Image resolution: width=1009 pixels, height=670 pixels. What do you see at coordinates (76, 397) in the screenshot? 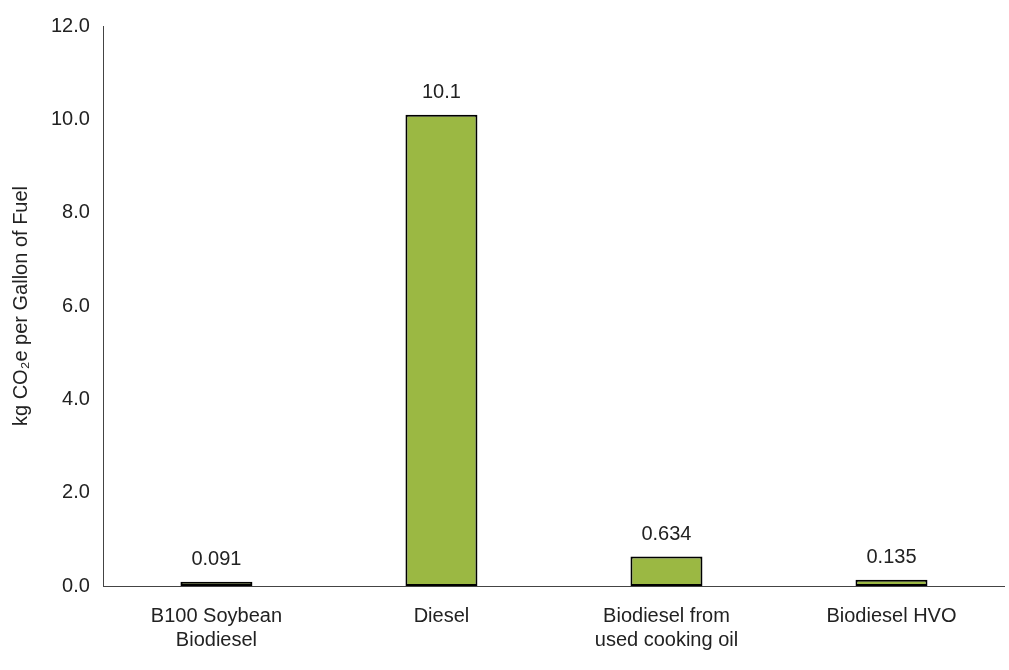
I see `y-tick-label: 4.0` at bounding box center [76, 397].